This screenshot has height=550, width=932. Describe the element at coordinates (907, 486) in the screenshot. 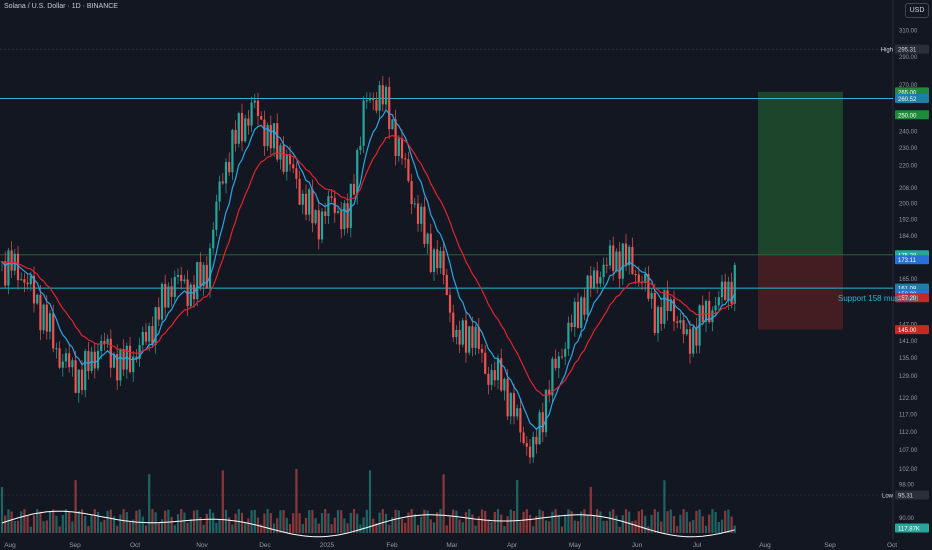

I see `y-tick-label: 98.00` at that location.